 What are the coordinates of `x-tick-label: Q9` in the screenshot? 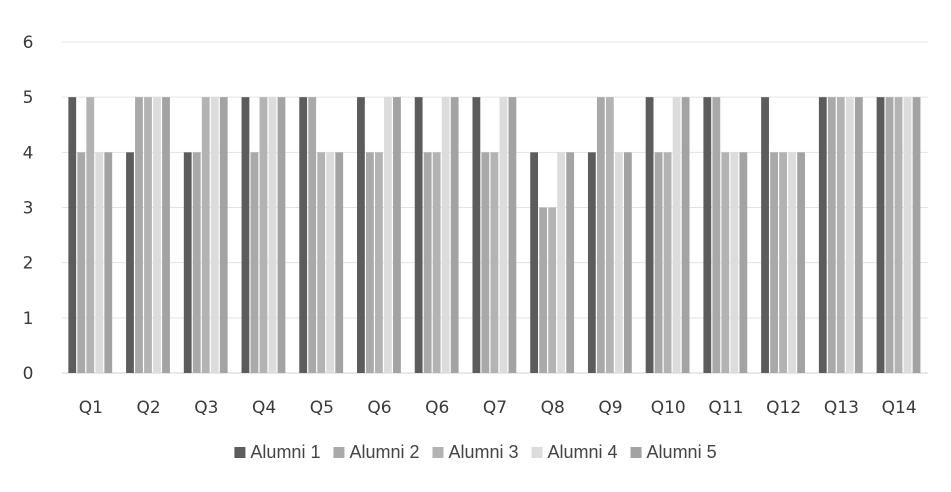 It's located at (610, 408).